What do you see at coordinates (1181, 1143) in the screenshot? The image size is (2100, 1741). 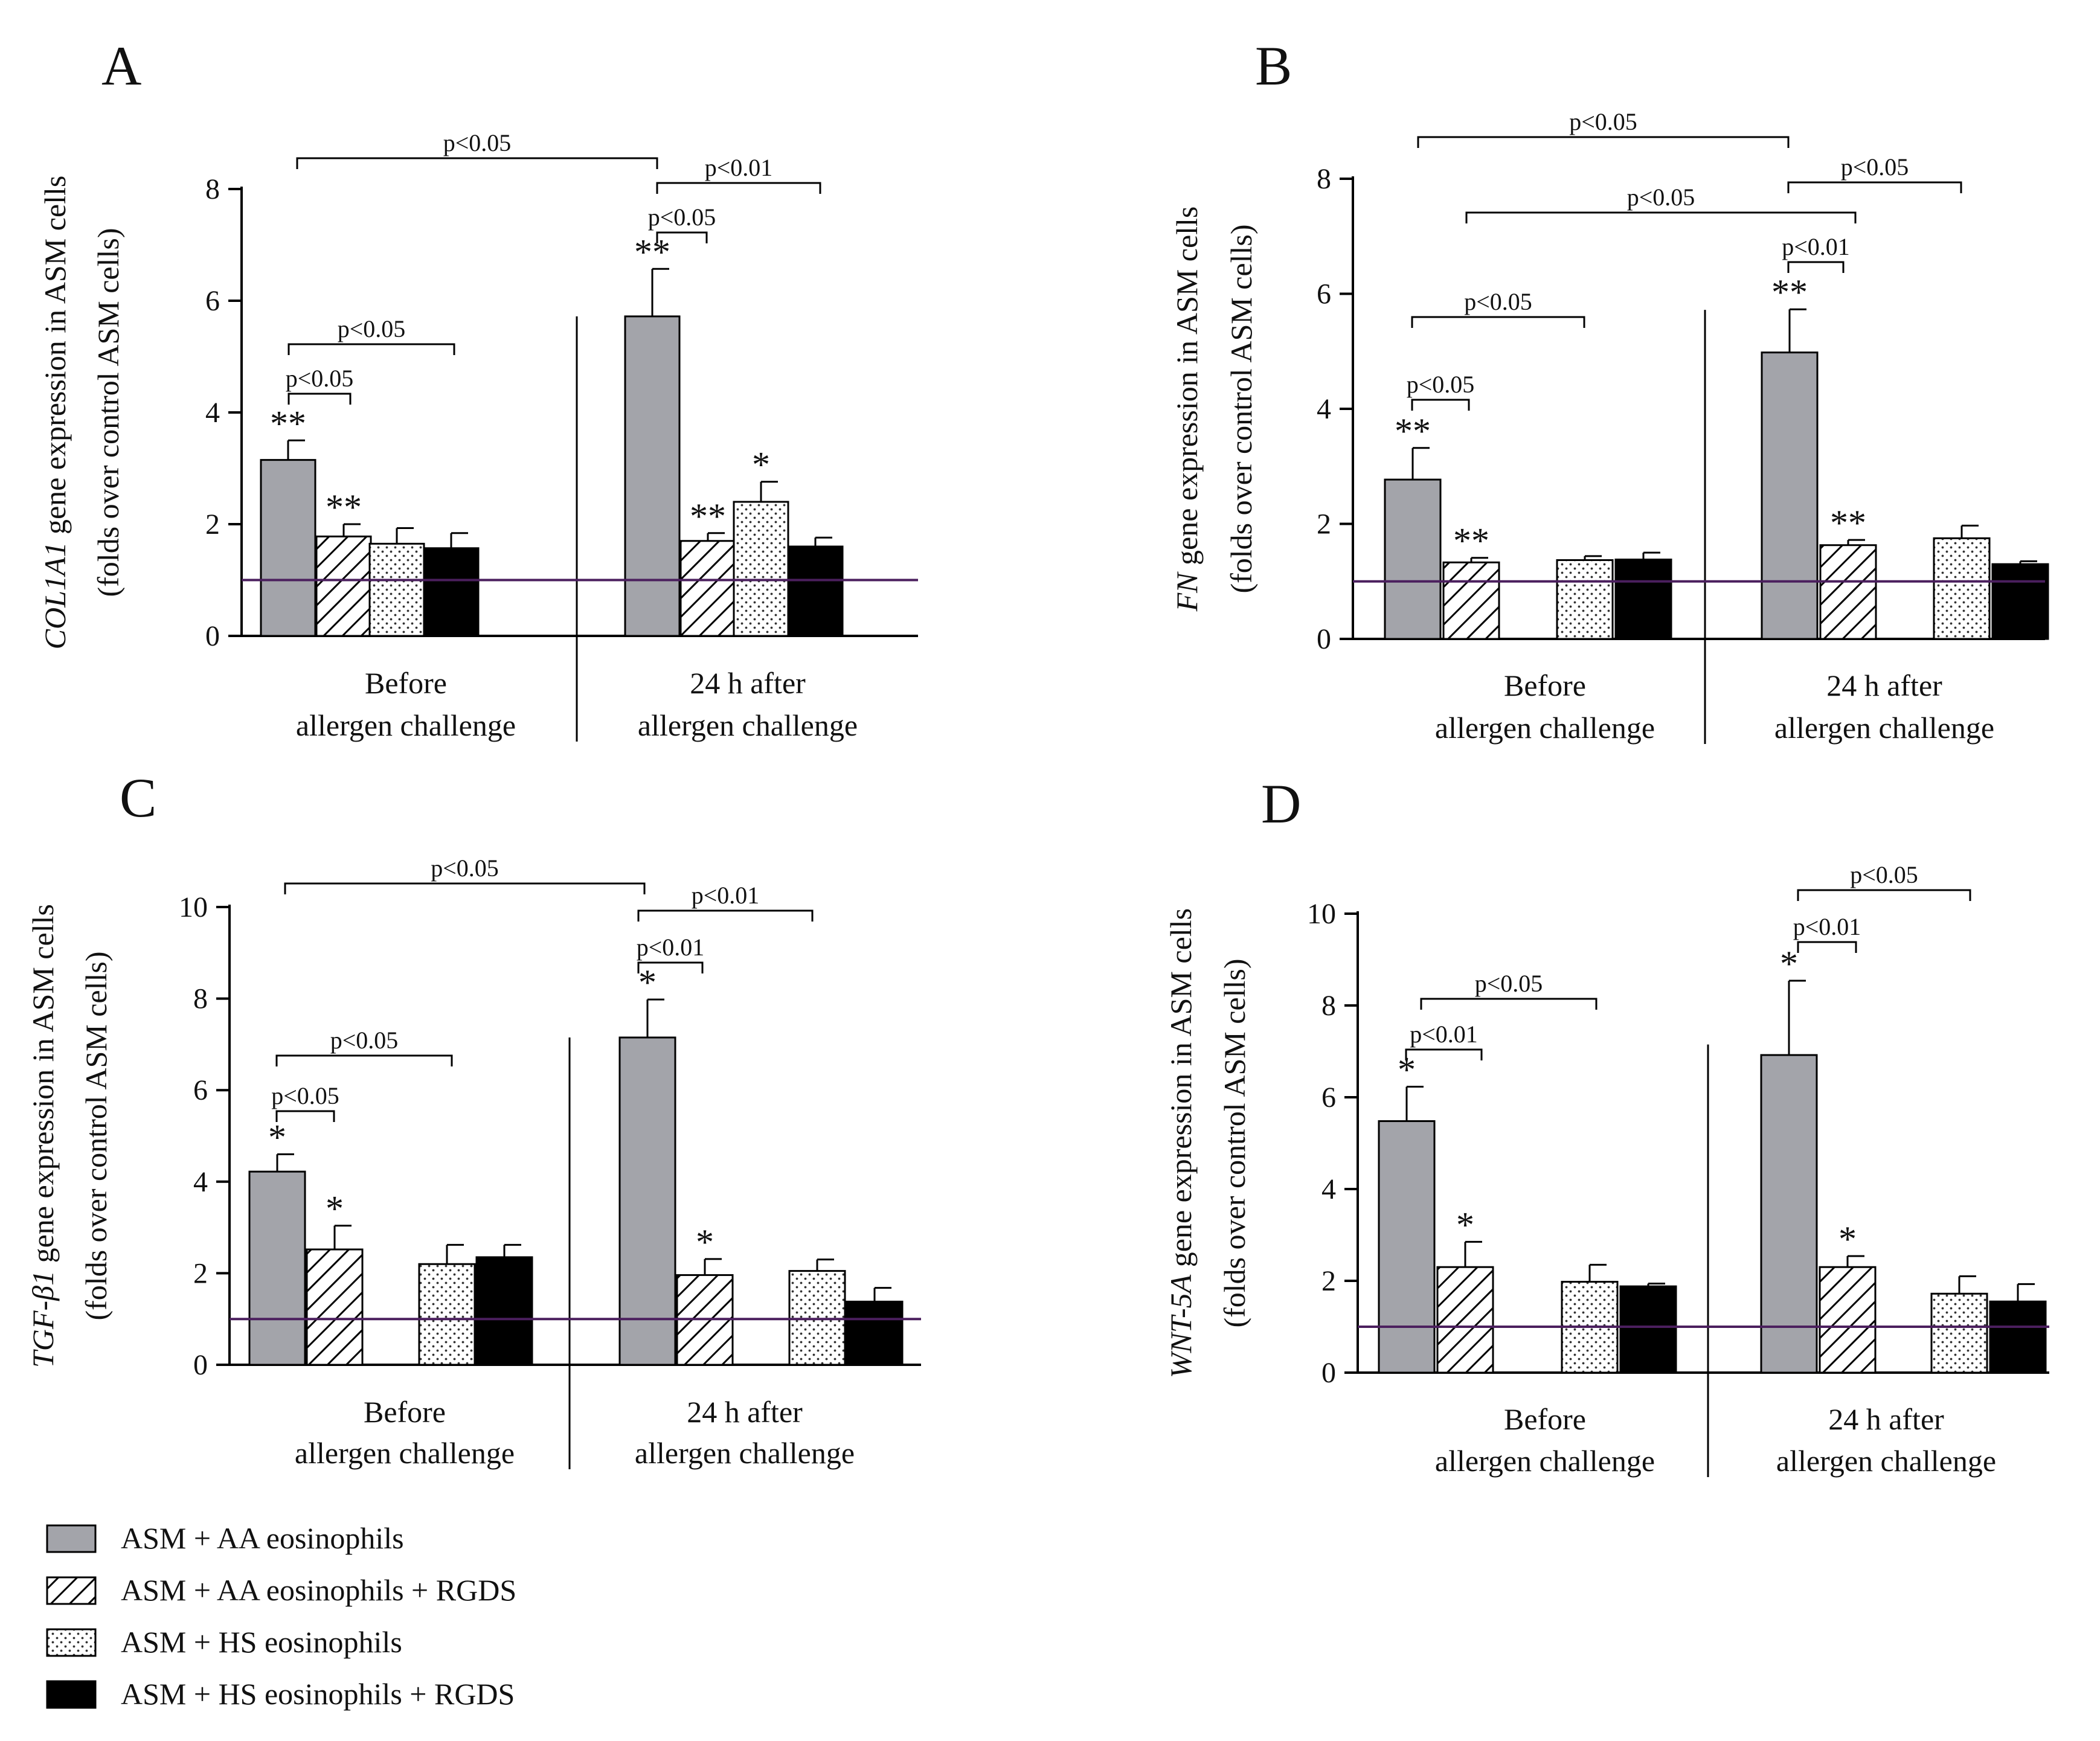 I see `panel-d-y-axis-label: WNT-5A gene expression in ASM cells` at bounding box center [1181, 1143].